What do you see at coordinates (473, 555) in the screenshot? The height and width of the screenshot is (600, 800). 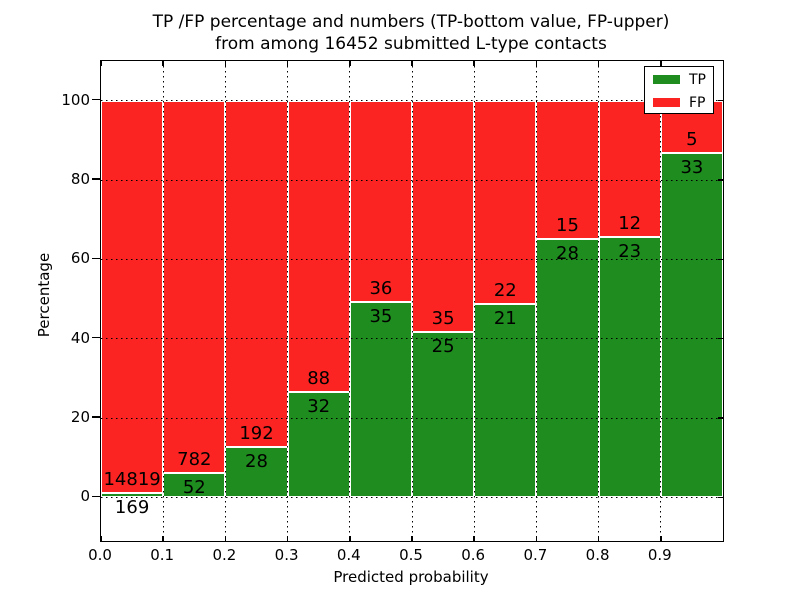 I see `x-tick-label-0.6: 0.6` at bounding box center [473, 555].